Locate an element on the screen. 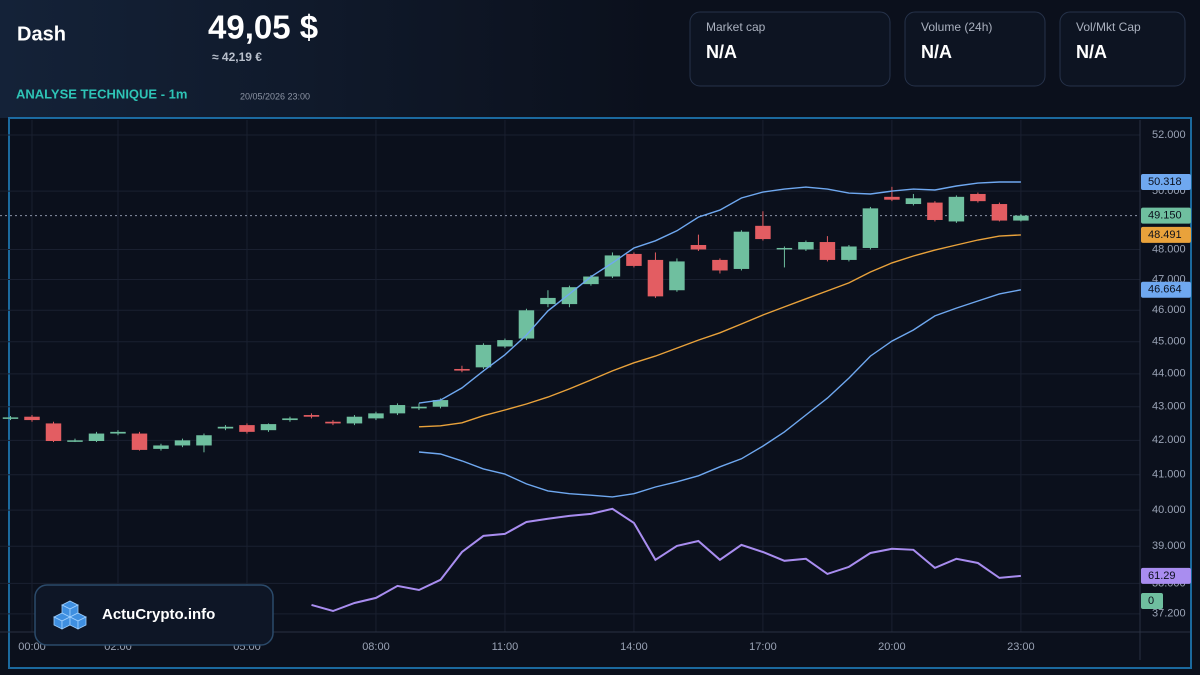  volume-tag: 0 is located at coordinates (1151, 601).